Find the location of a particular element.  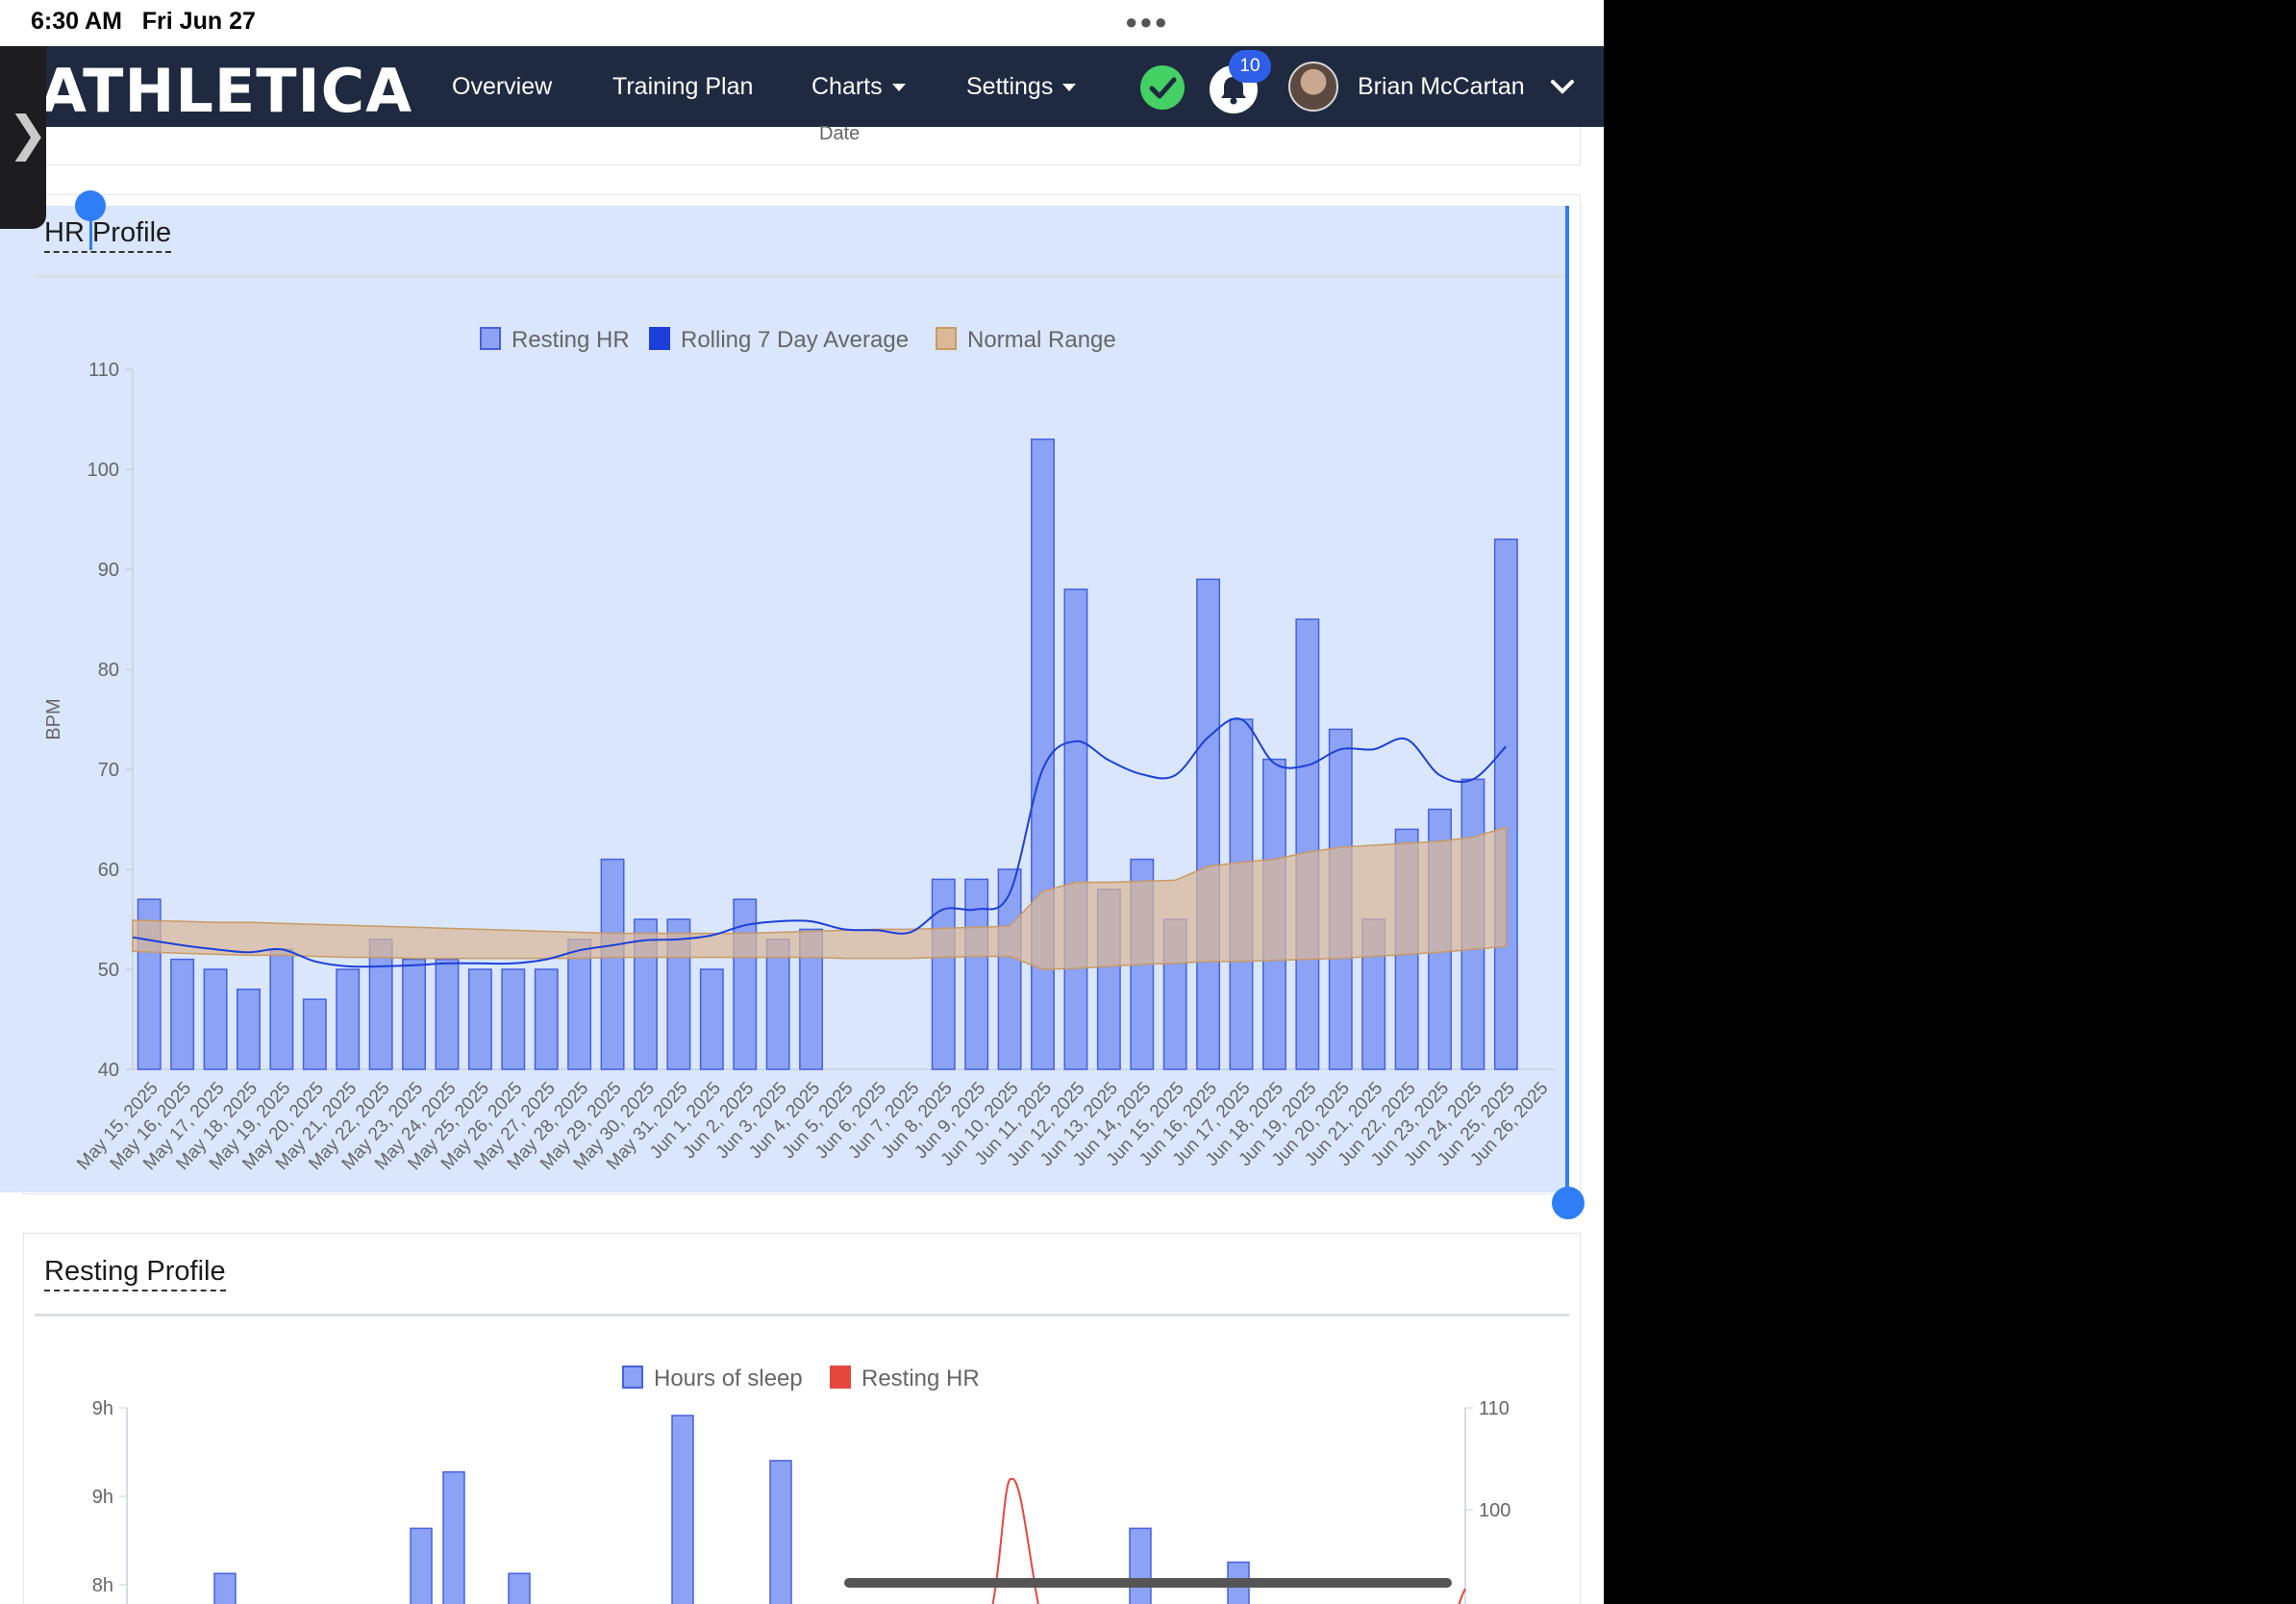

right-y-tick-label: 100 is located at coordinates (1494, 1510).